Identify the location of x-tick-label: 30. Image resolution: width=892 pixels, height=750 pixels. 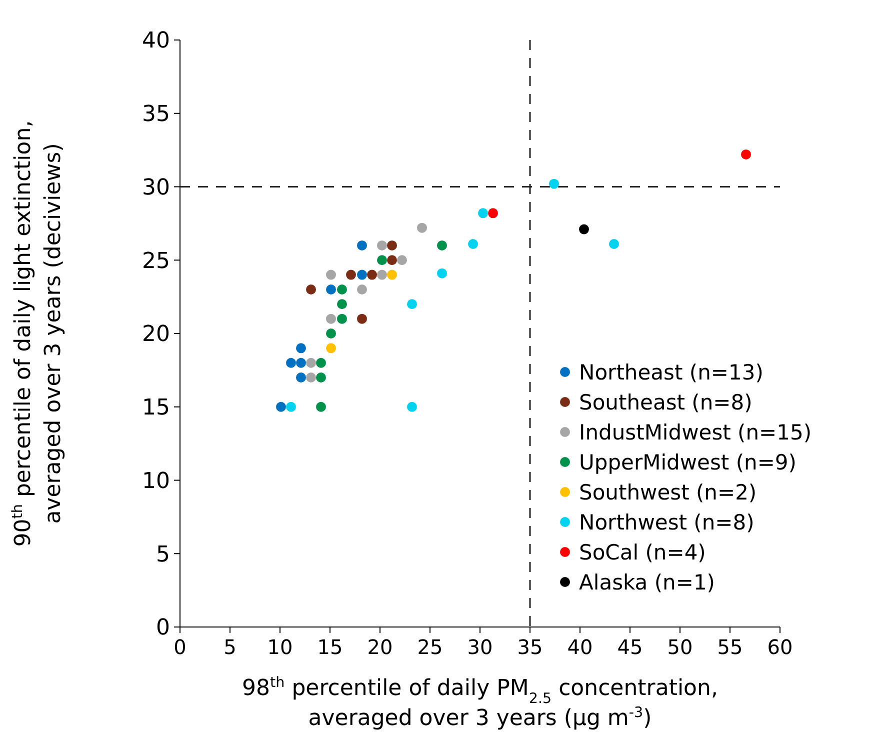
(480, 647).